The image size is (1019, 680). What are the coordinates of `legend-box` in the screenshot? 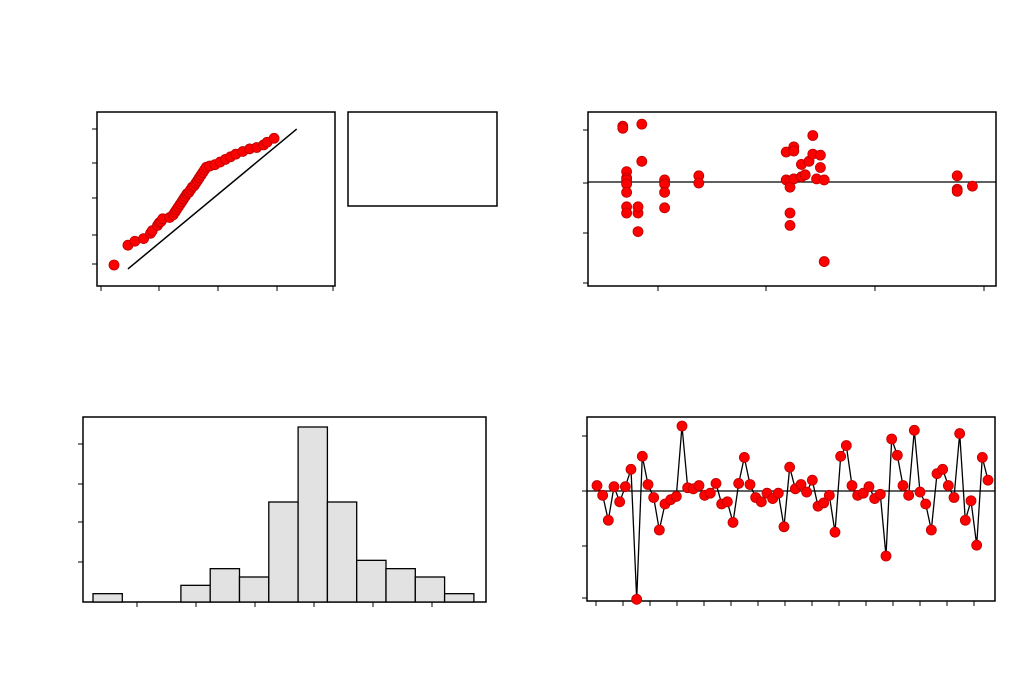 It's located at (422, 159).